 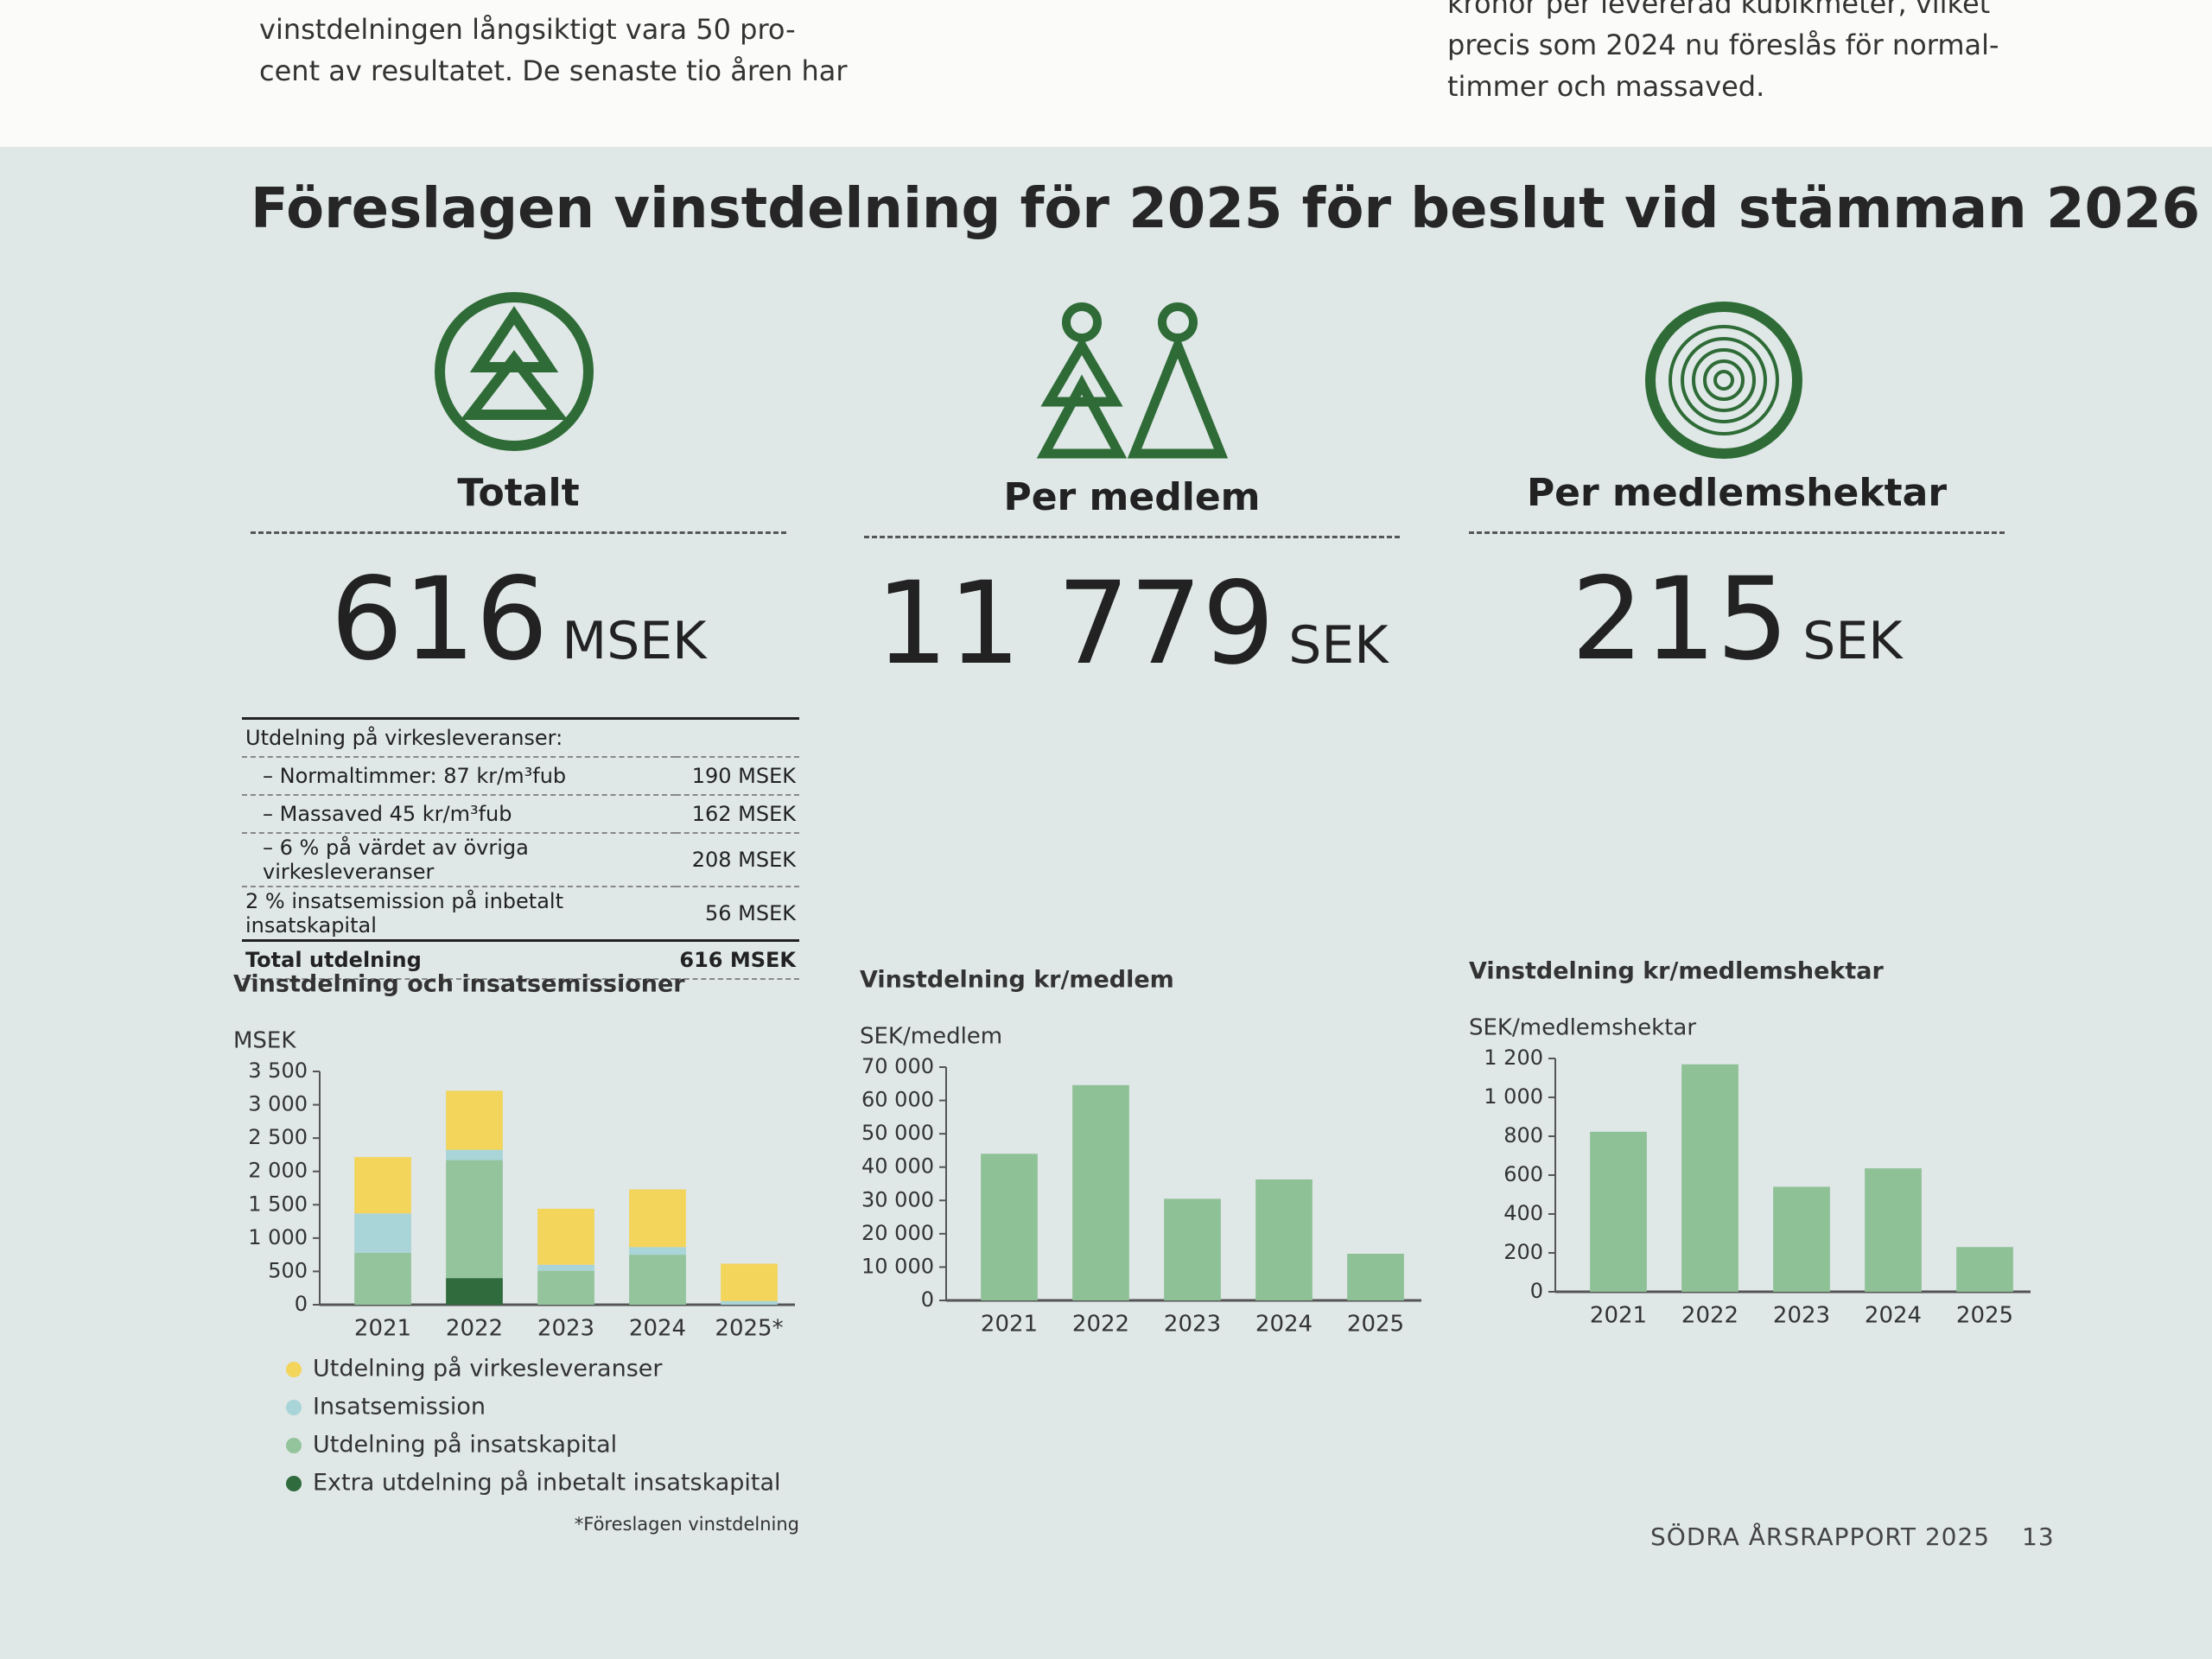 I want to click on x-tick-label: 2021, so click(x=1009, y=1325).